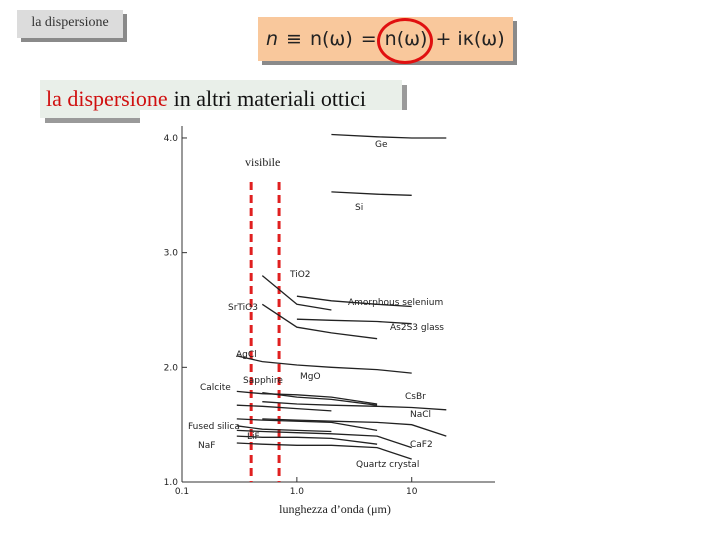  I want to click on curve-label: Si, so click(359, 208).